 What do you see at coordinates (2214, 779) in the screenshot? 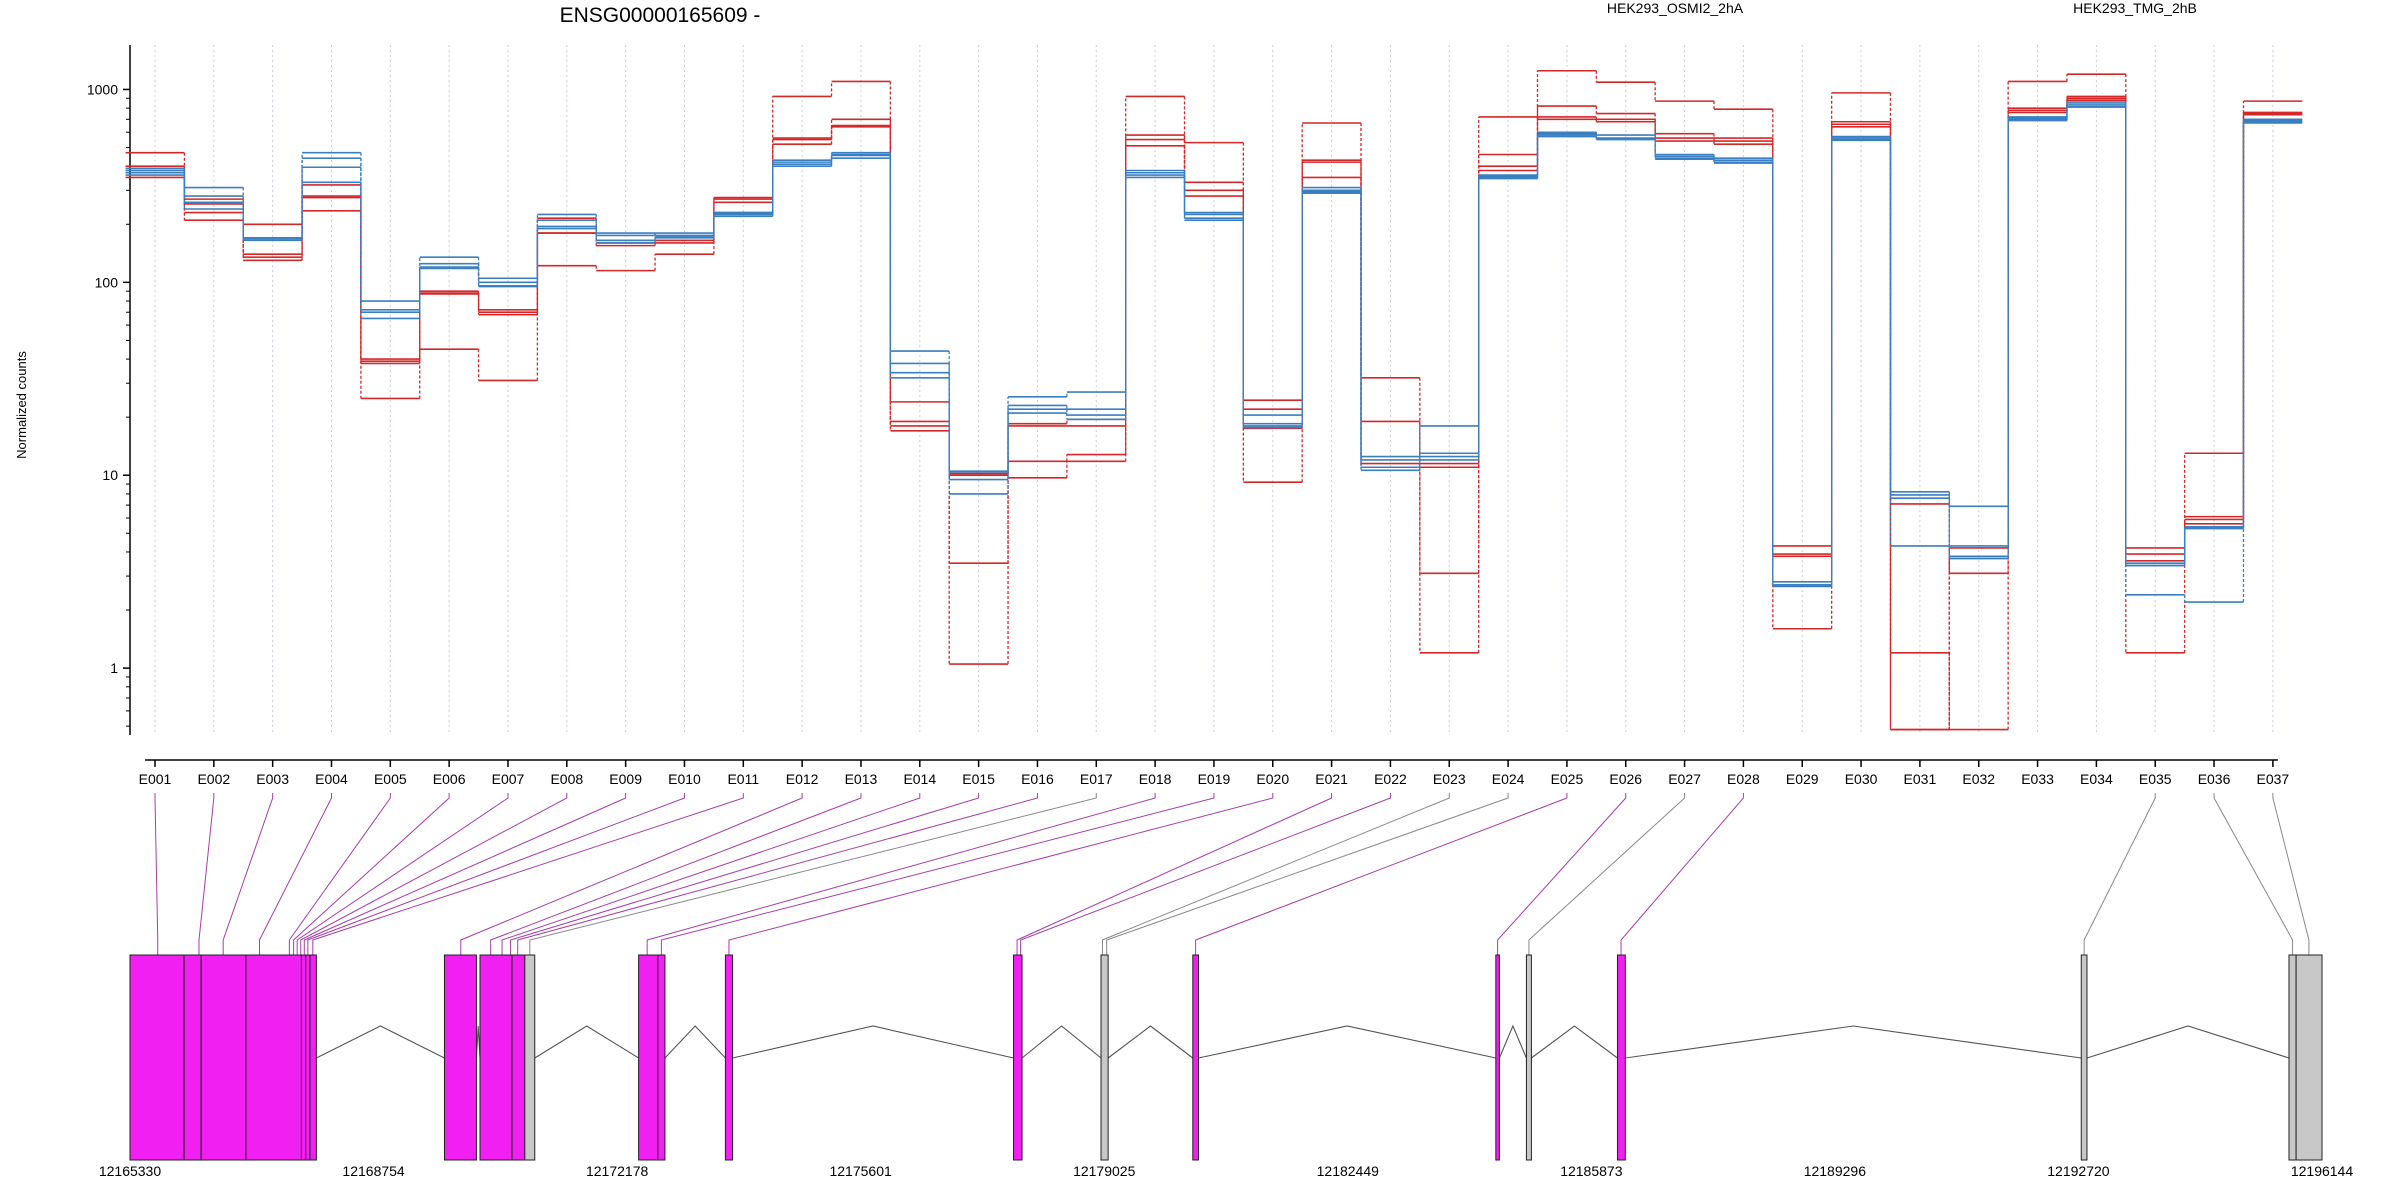
I see `x-tick-label: E036` at bounding box center [2214, 779].